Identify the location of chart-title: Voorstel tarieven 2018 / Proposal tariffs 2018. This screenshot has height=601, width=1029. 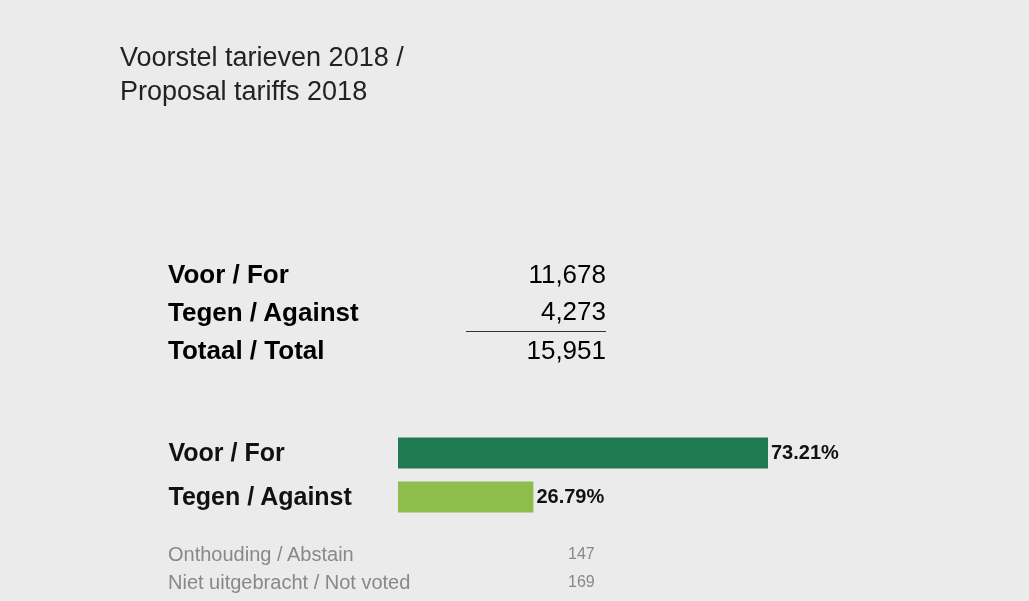
(262, 74).